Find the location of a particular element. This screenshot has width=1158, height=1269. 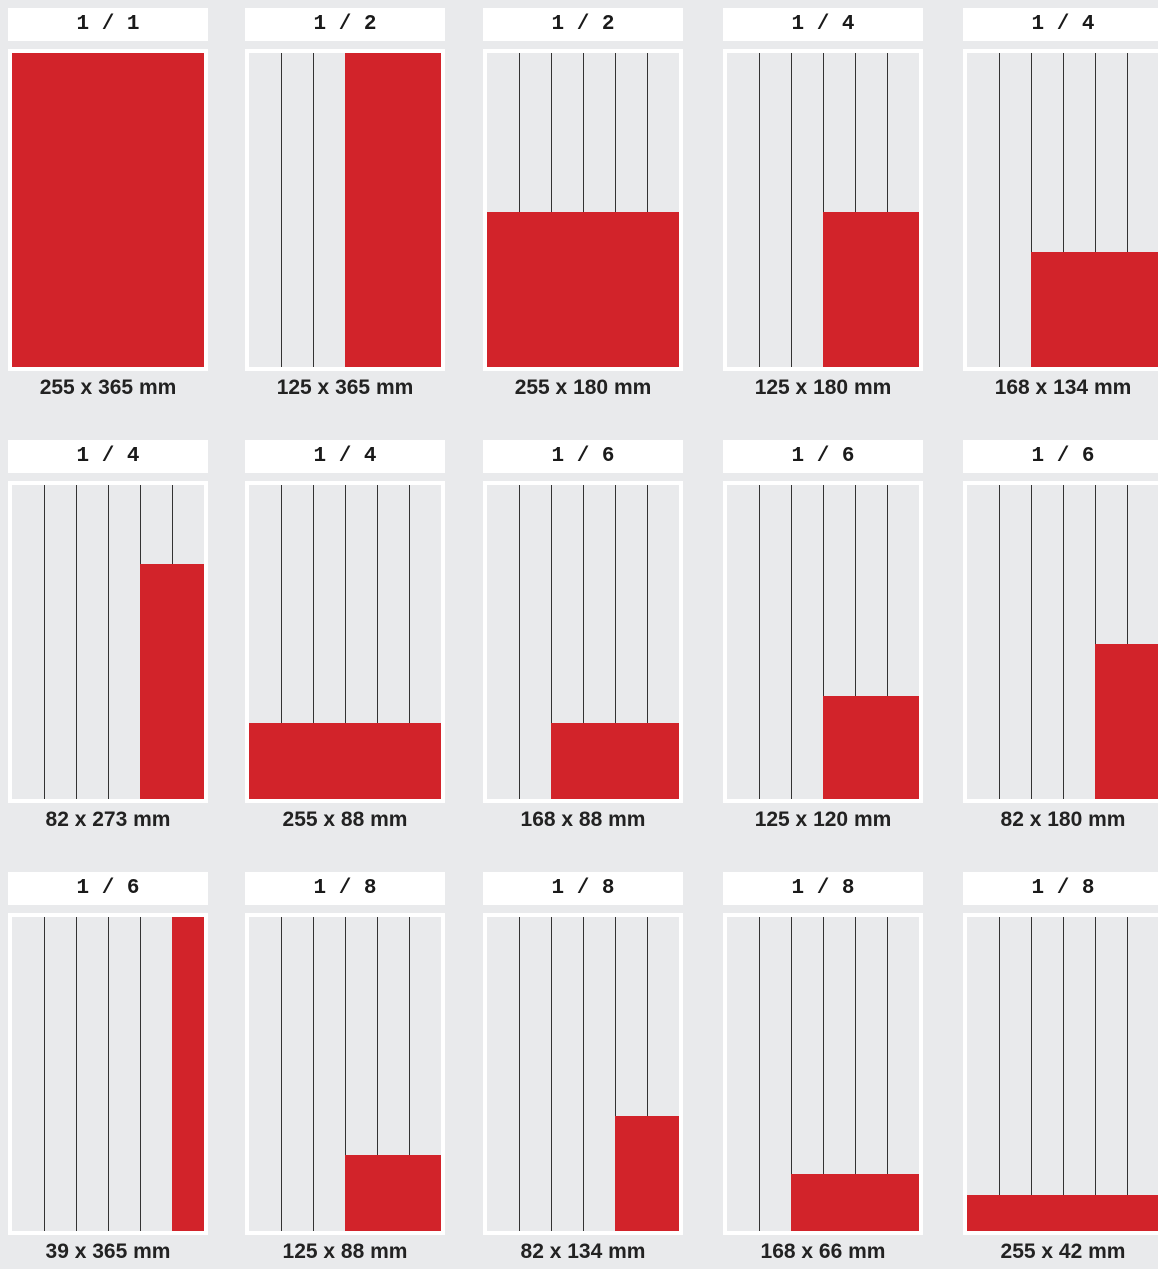

format-size-label: 125 x 180 mm is located at coordinates (823, 387).